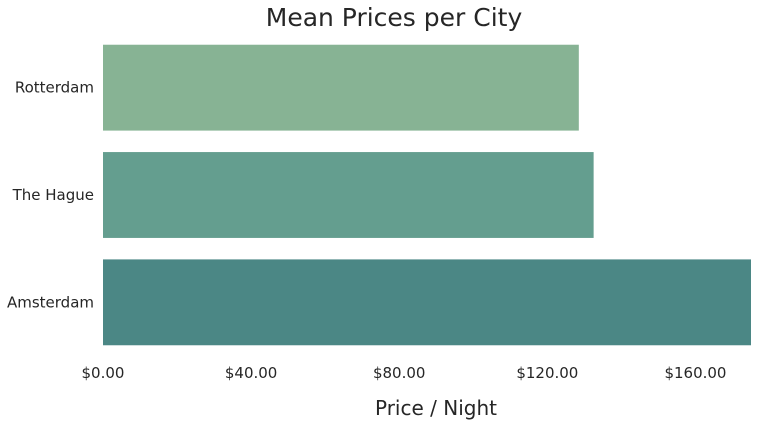 This screenshot has height=426, width=778. I want to click on bar-the-hague, so click(348, 195).